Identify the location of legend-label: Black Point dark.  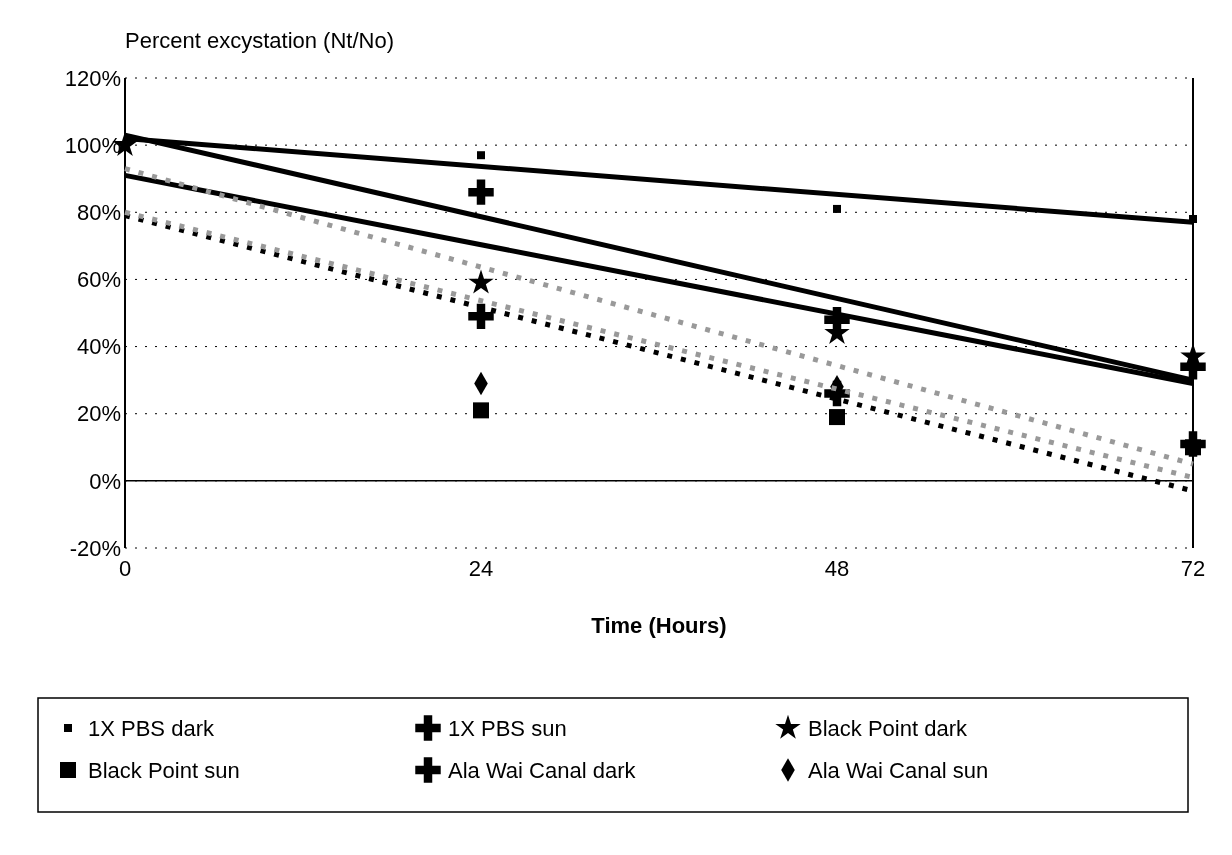
(888, 728).